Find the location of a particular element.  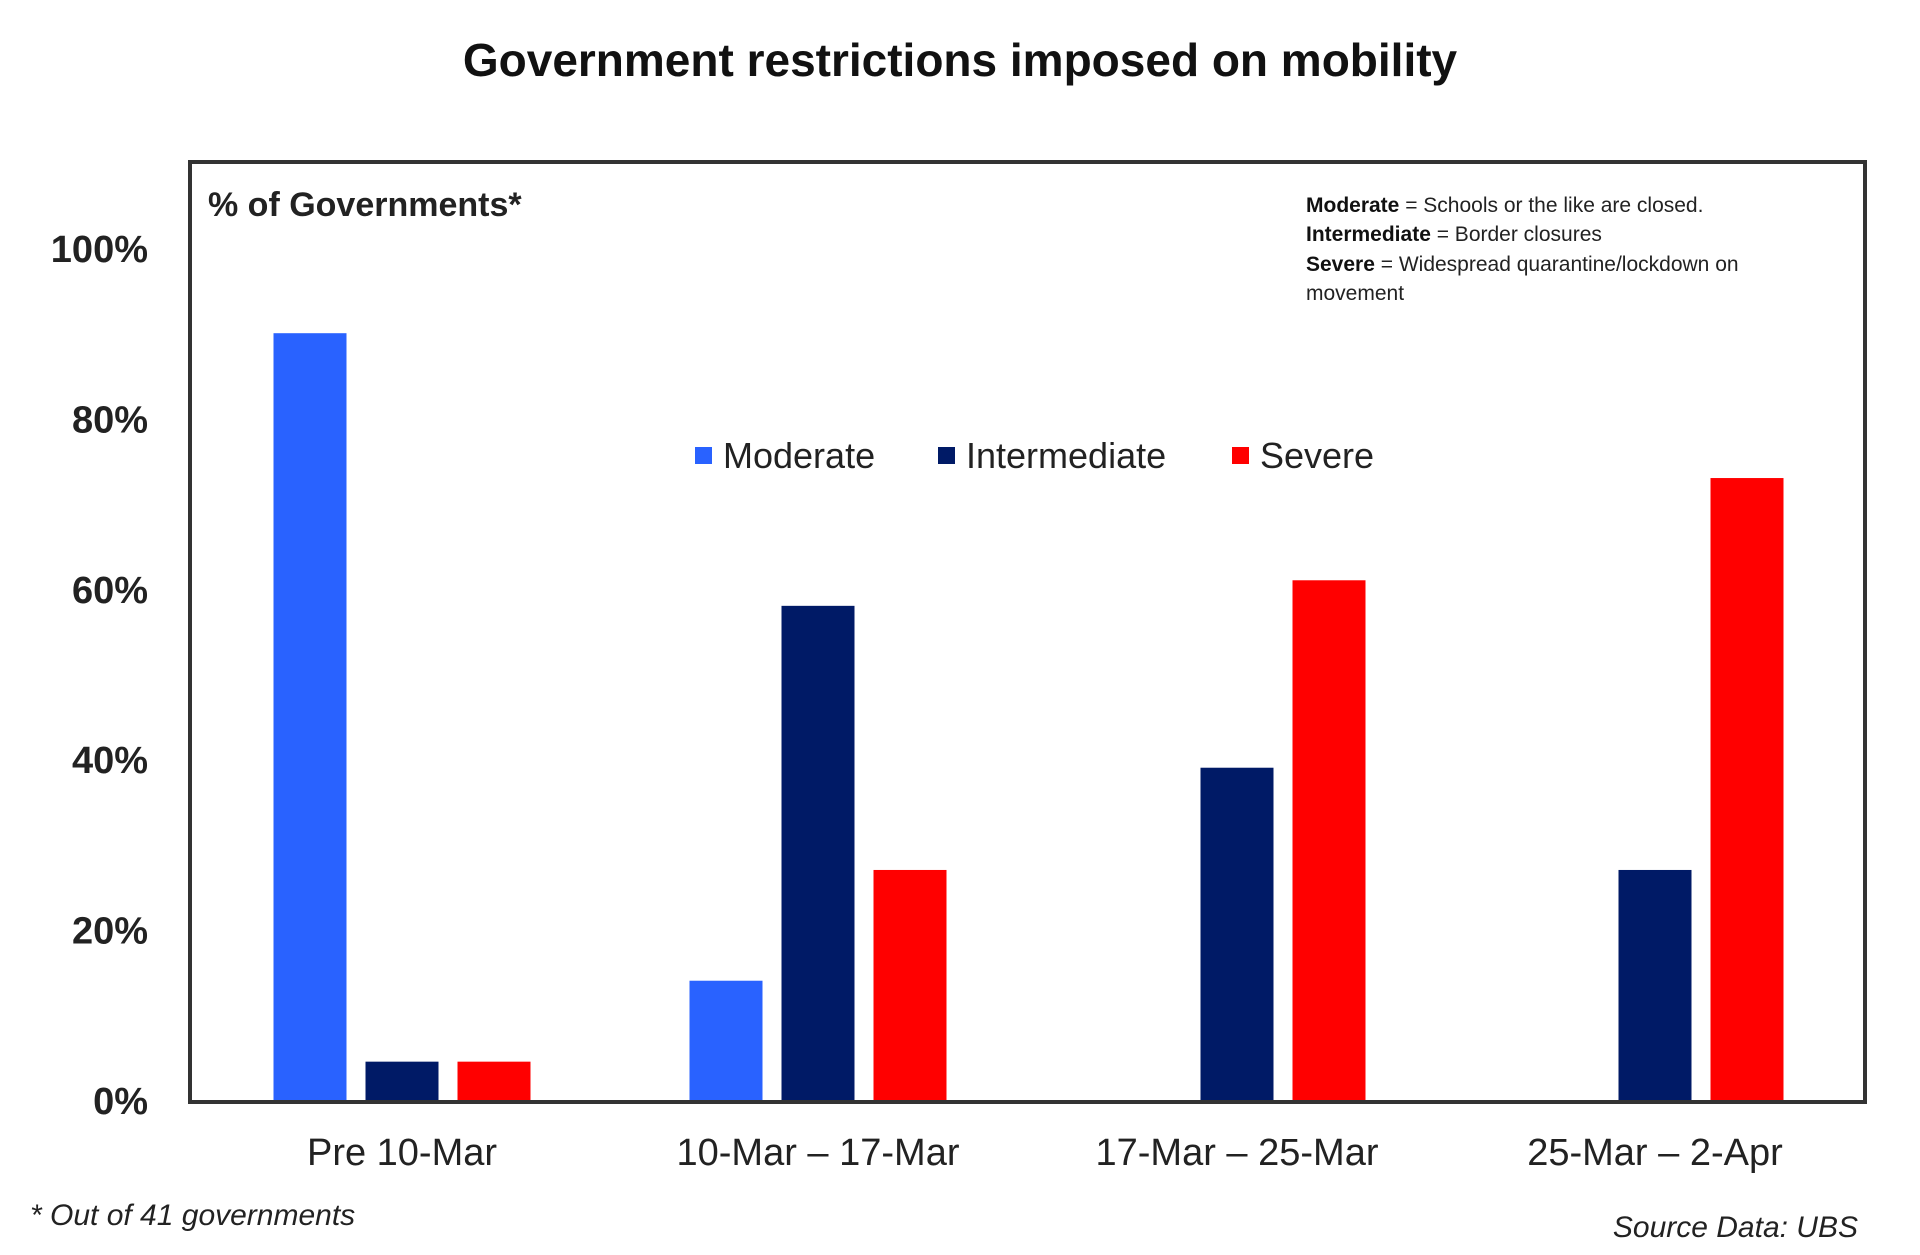

legend-swatch-severe is located at coordinates (1240, 455).